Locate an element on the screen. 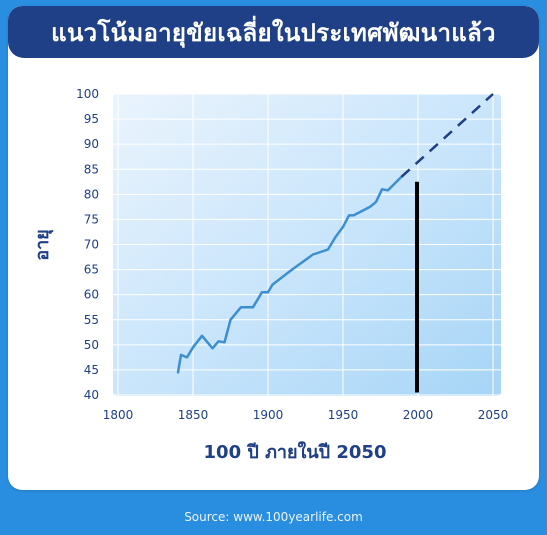 This screenshot has height=535, width=547. y-tick-label: 55 is located at coordinates (91, 320).